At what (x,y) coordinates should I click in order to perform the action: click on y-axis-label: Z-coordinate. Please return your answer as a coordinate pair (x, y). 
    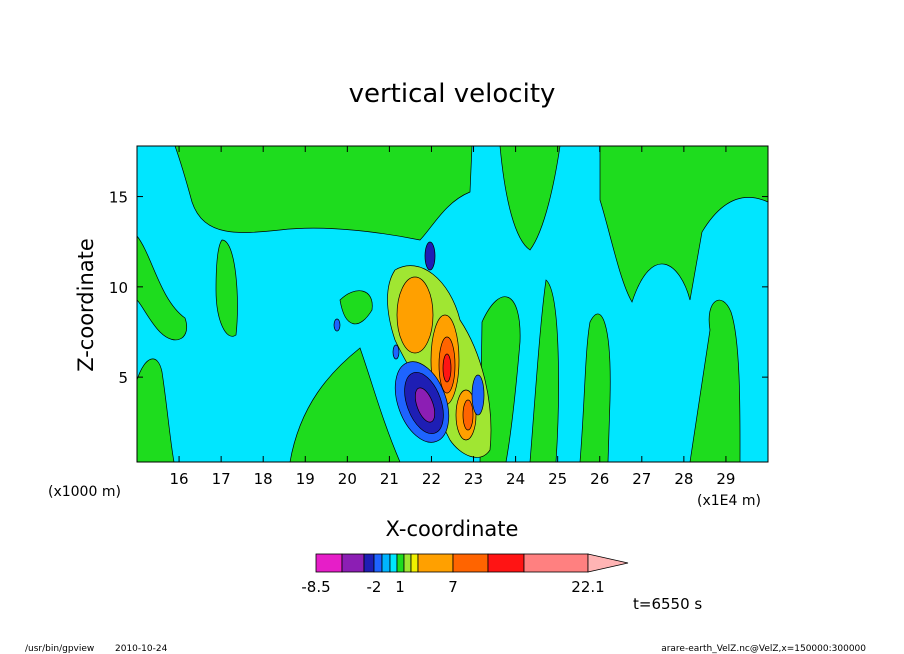
    Looking at the image, I should click on (86, 305).